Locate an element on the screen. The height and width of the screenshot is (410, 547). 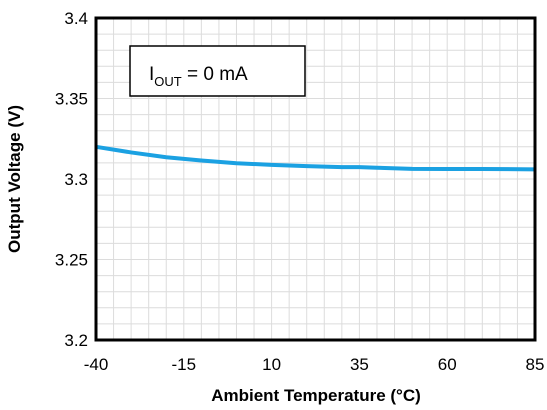
series-layer is located at coordinates (315, 158).